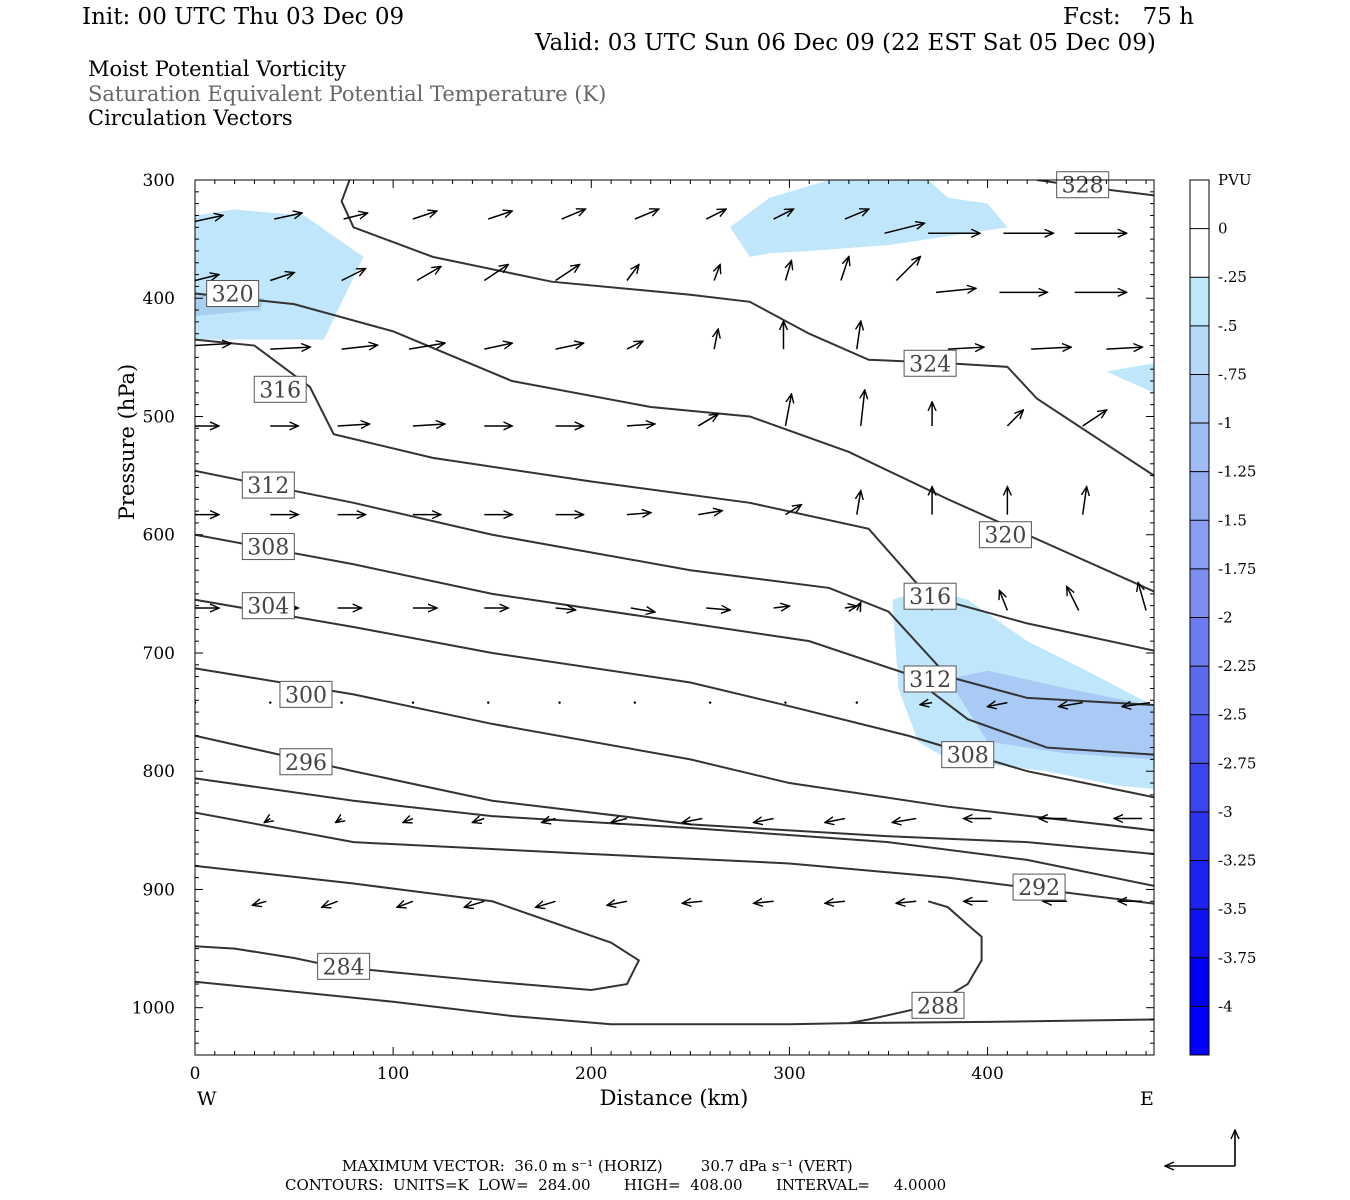 This screenshot has height=1200, width=1350. What do you see at coordinates (195, 1074) in the screenshot?
I see `x-tick-label-0: 0` at bounding box center [195, 1074].